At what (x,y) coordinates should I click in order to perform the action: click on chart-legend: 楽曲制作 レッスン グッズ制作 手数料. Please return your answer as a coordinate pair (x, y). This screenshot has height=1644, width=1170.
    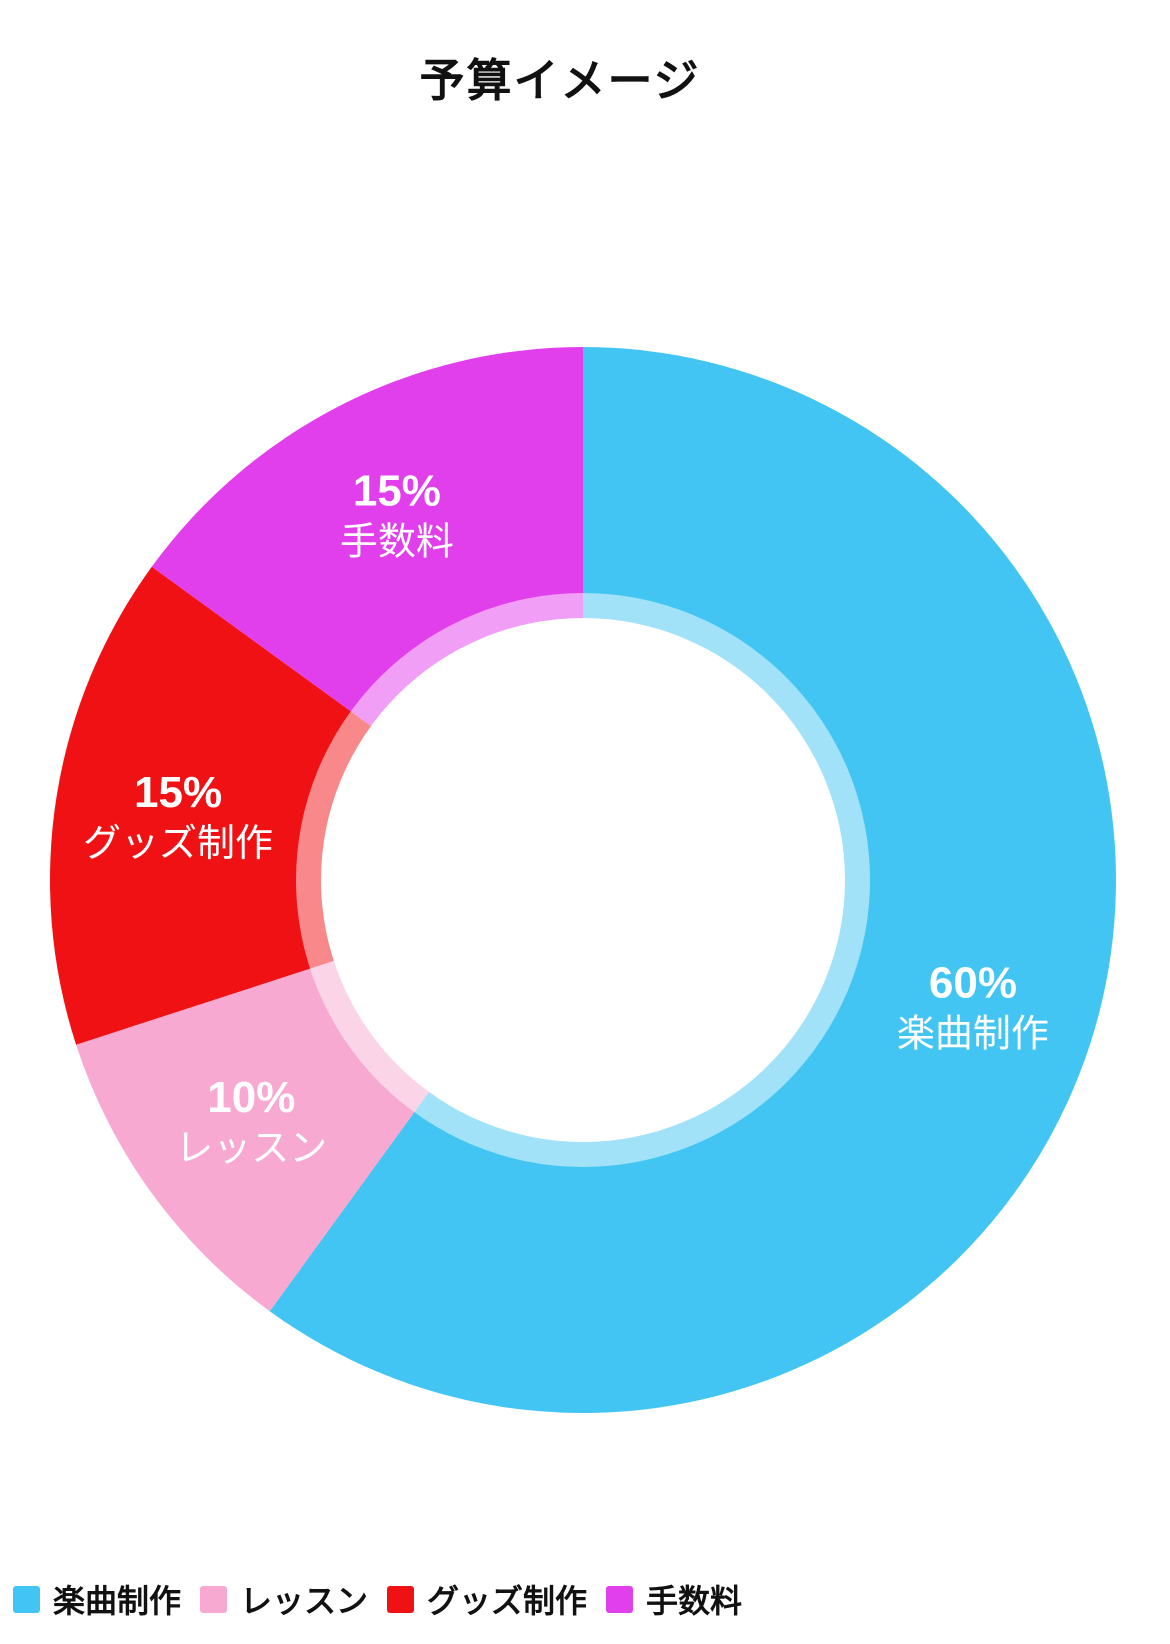
    Looking at the image, I should click on (377, 1599).